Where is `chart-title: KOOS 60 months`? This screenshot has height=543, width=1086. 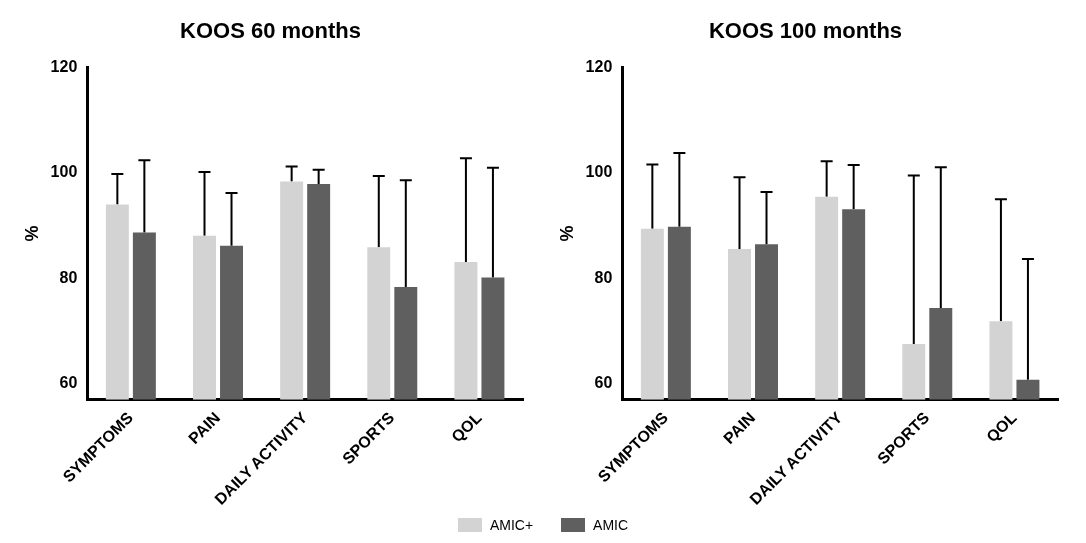 chart-title: KOOS 60 months is located at coordinates (270, 31).